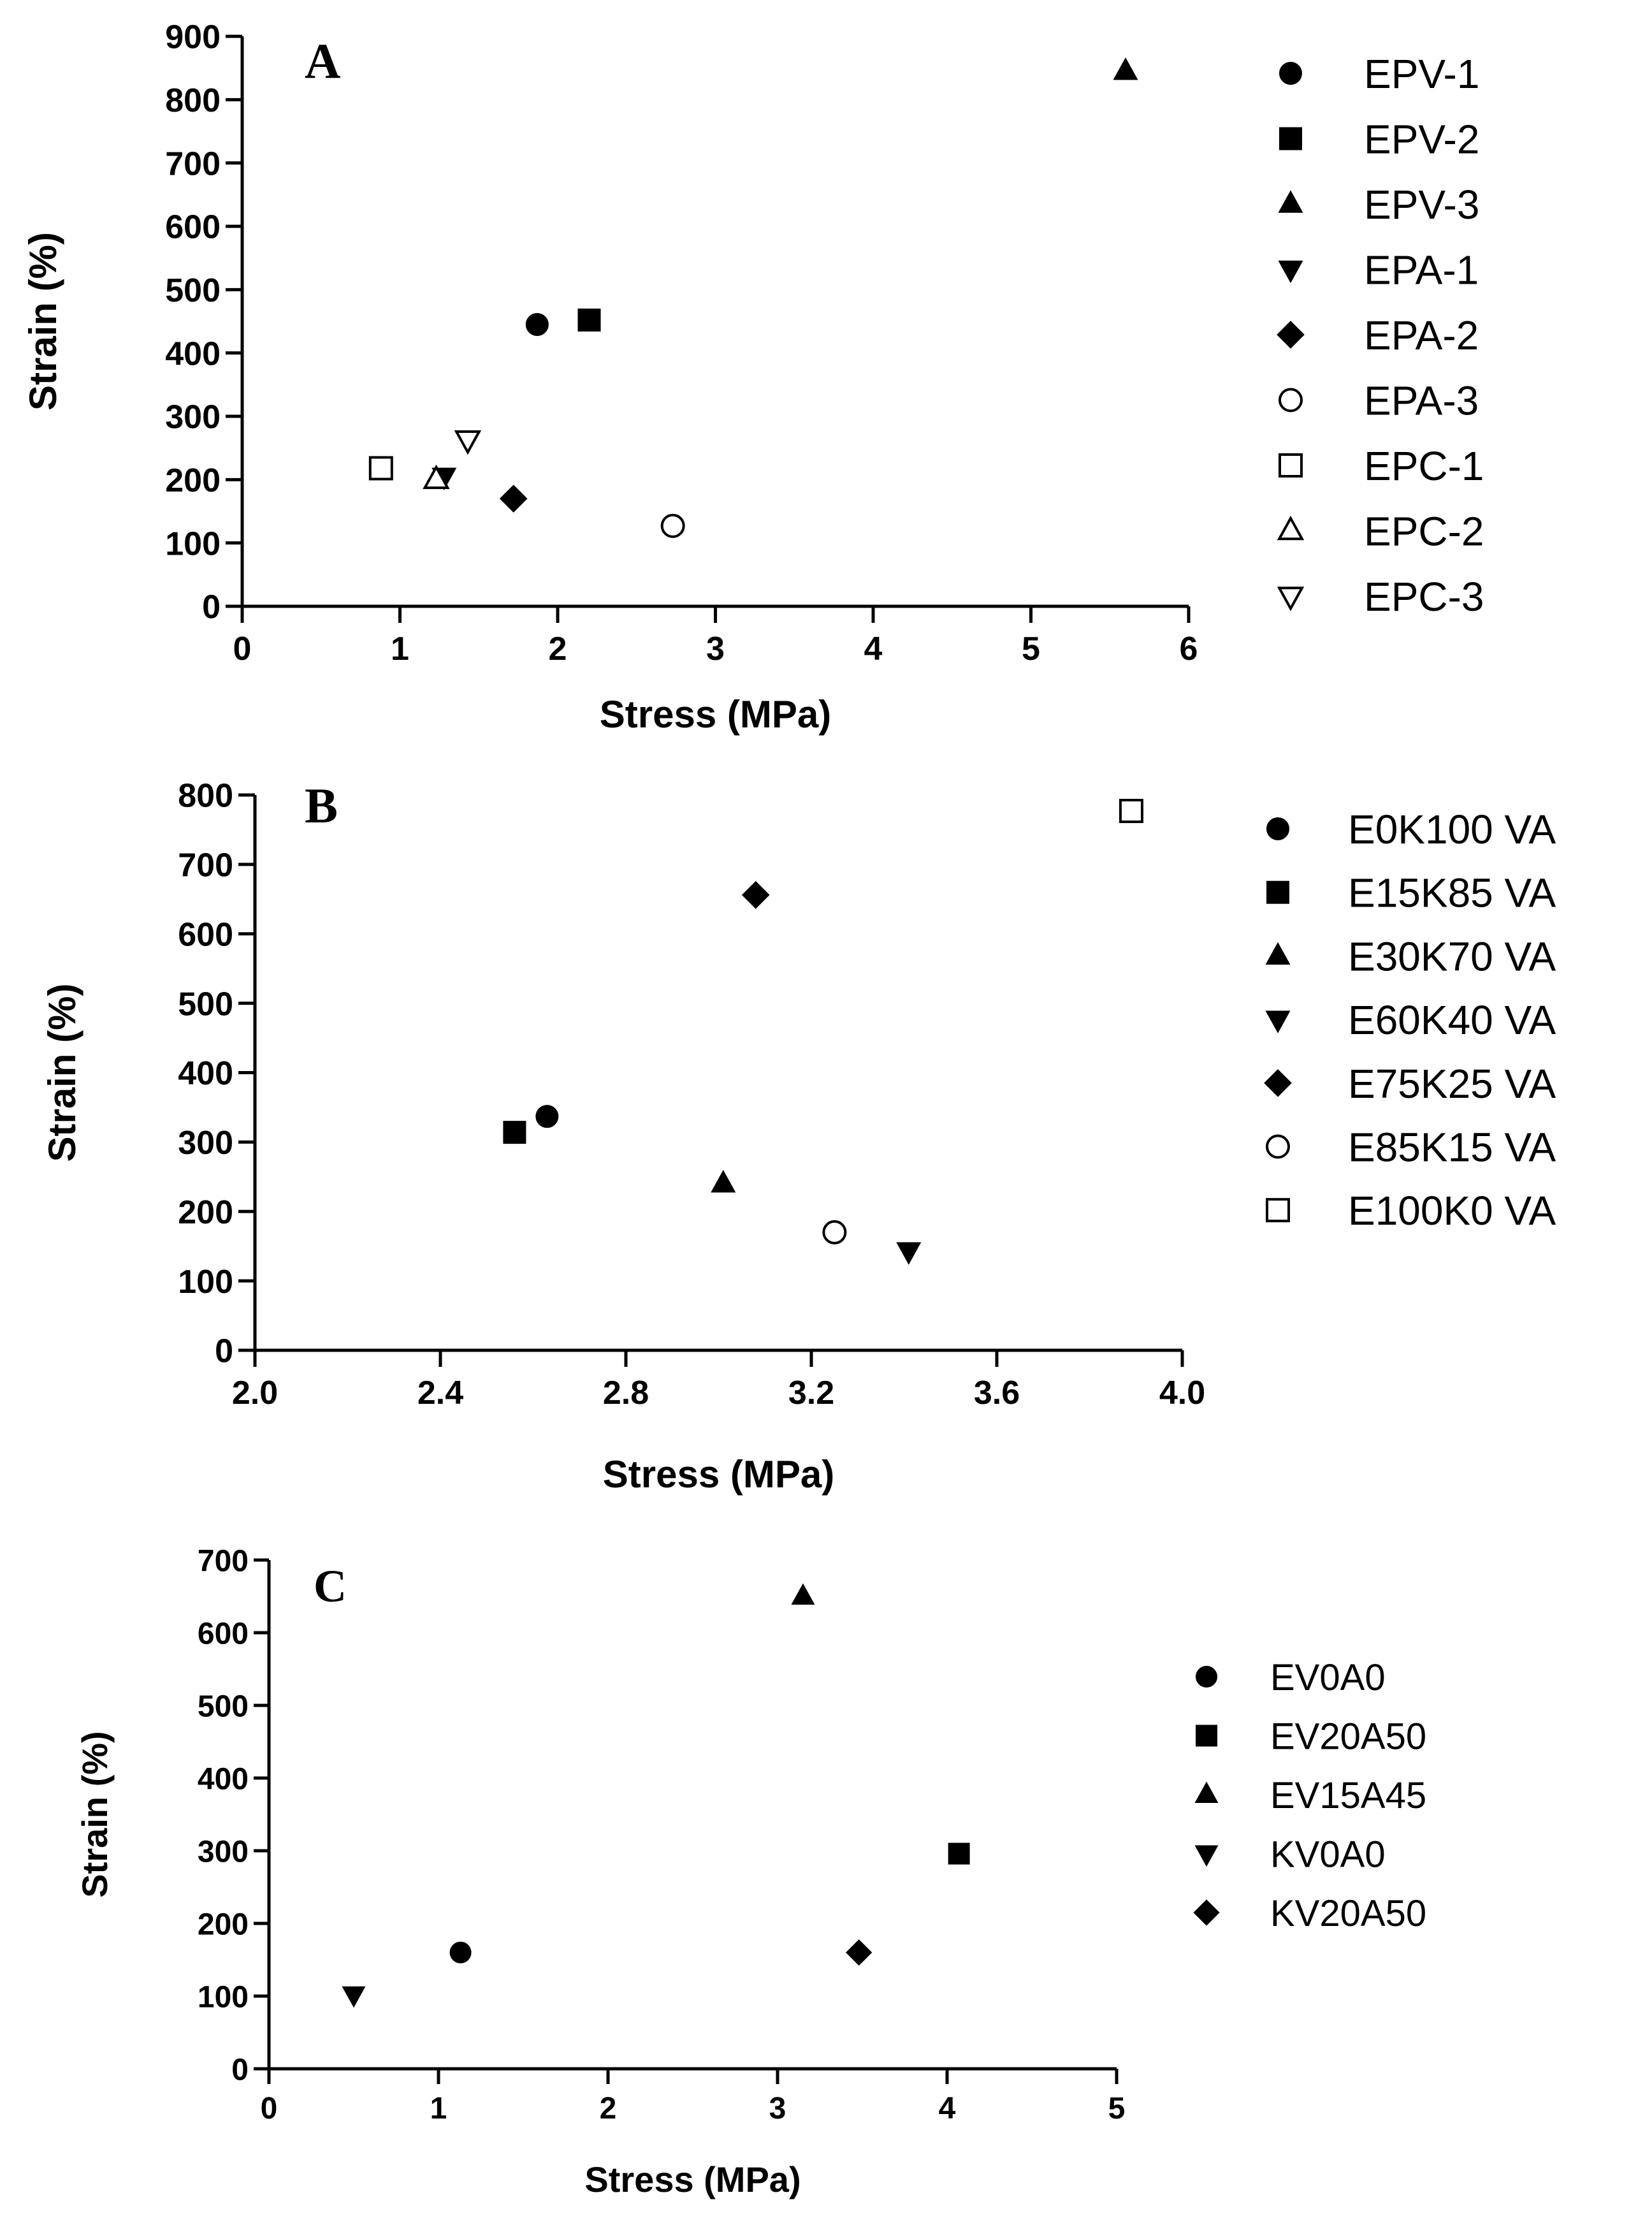 The height and width of the screenshot is (2239, 1652). I want to click on panel-letter: C, so click(330, 1586).